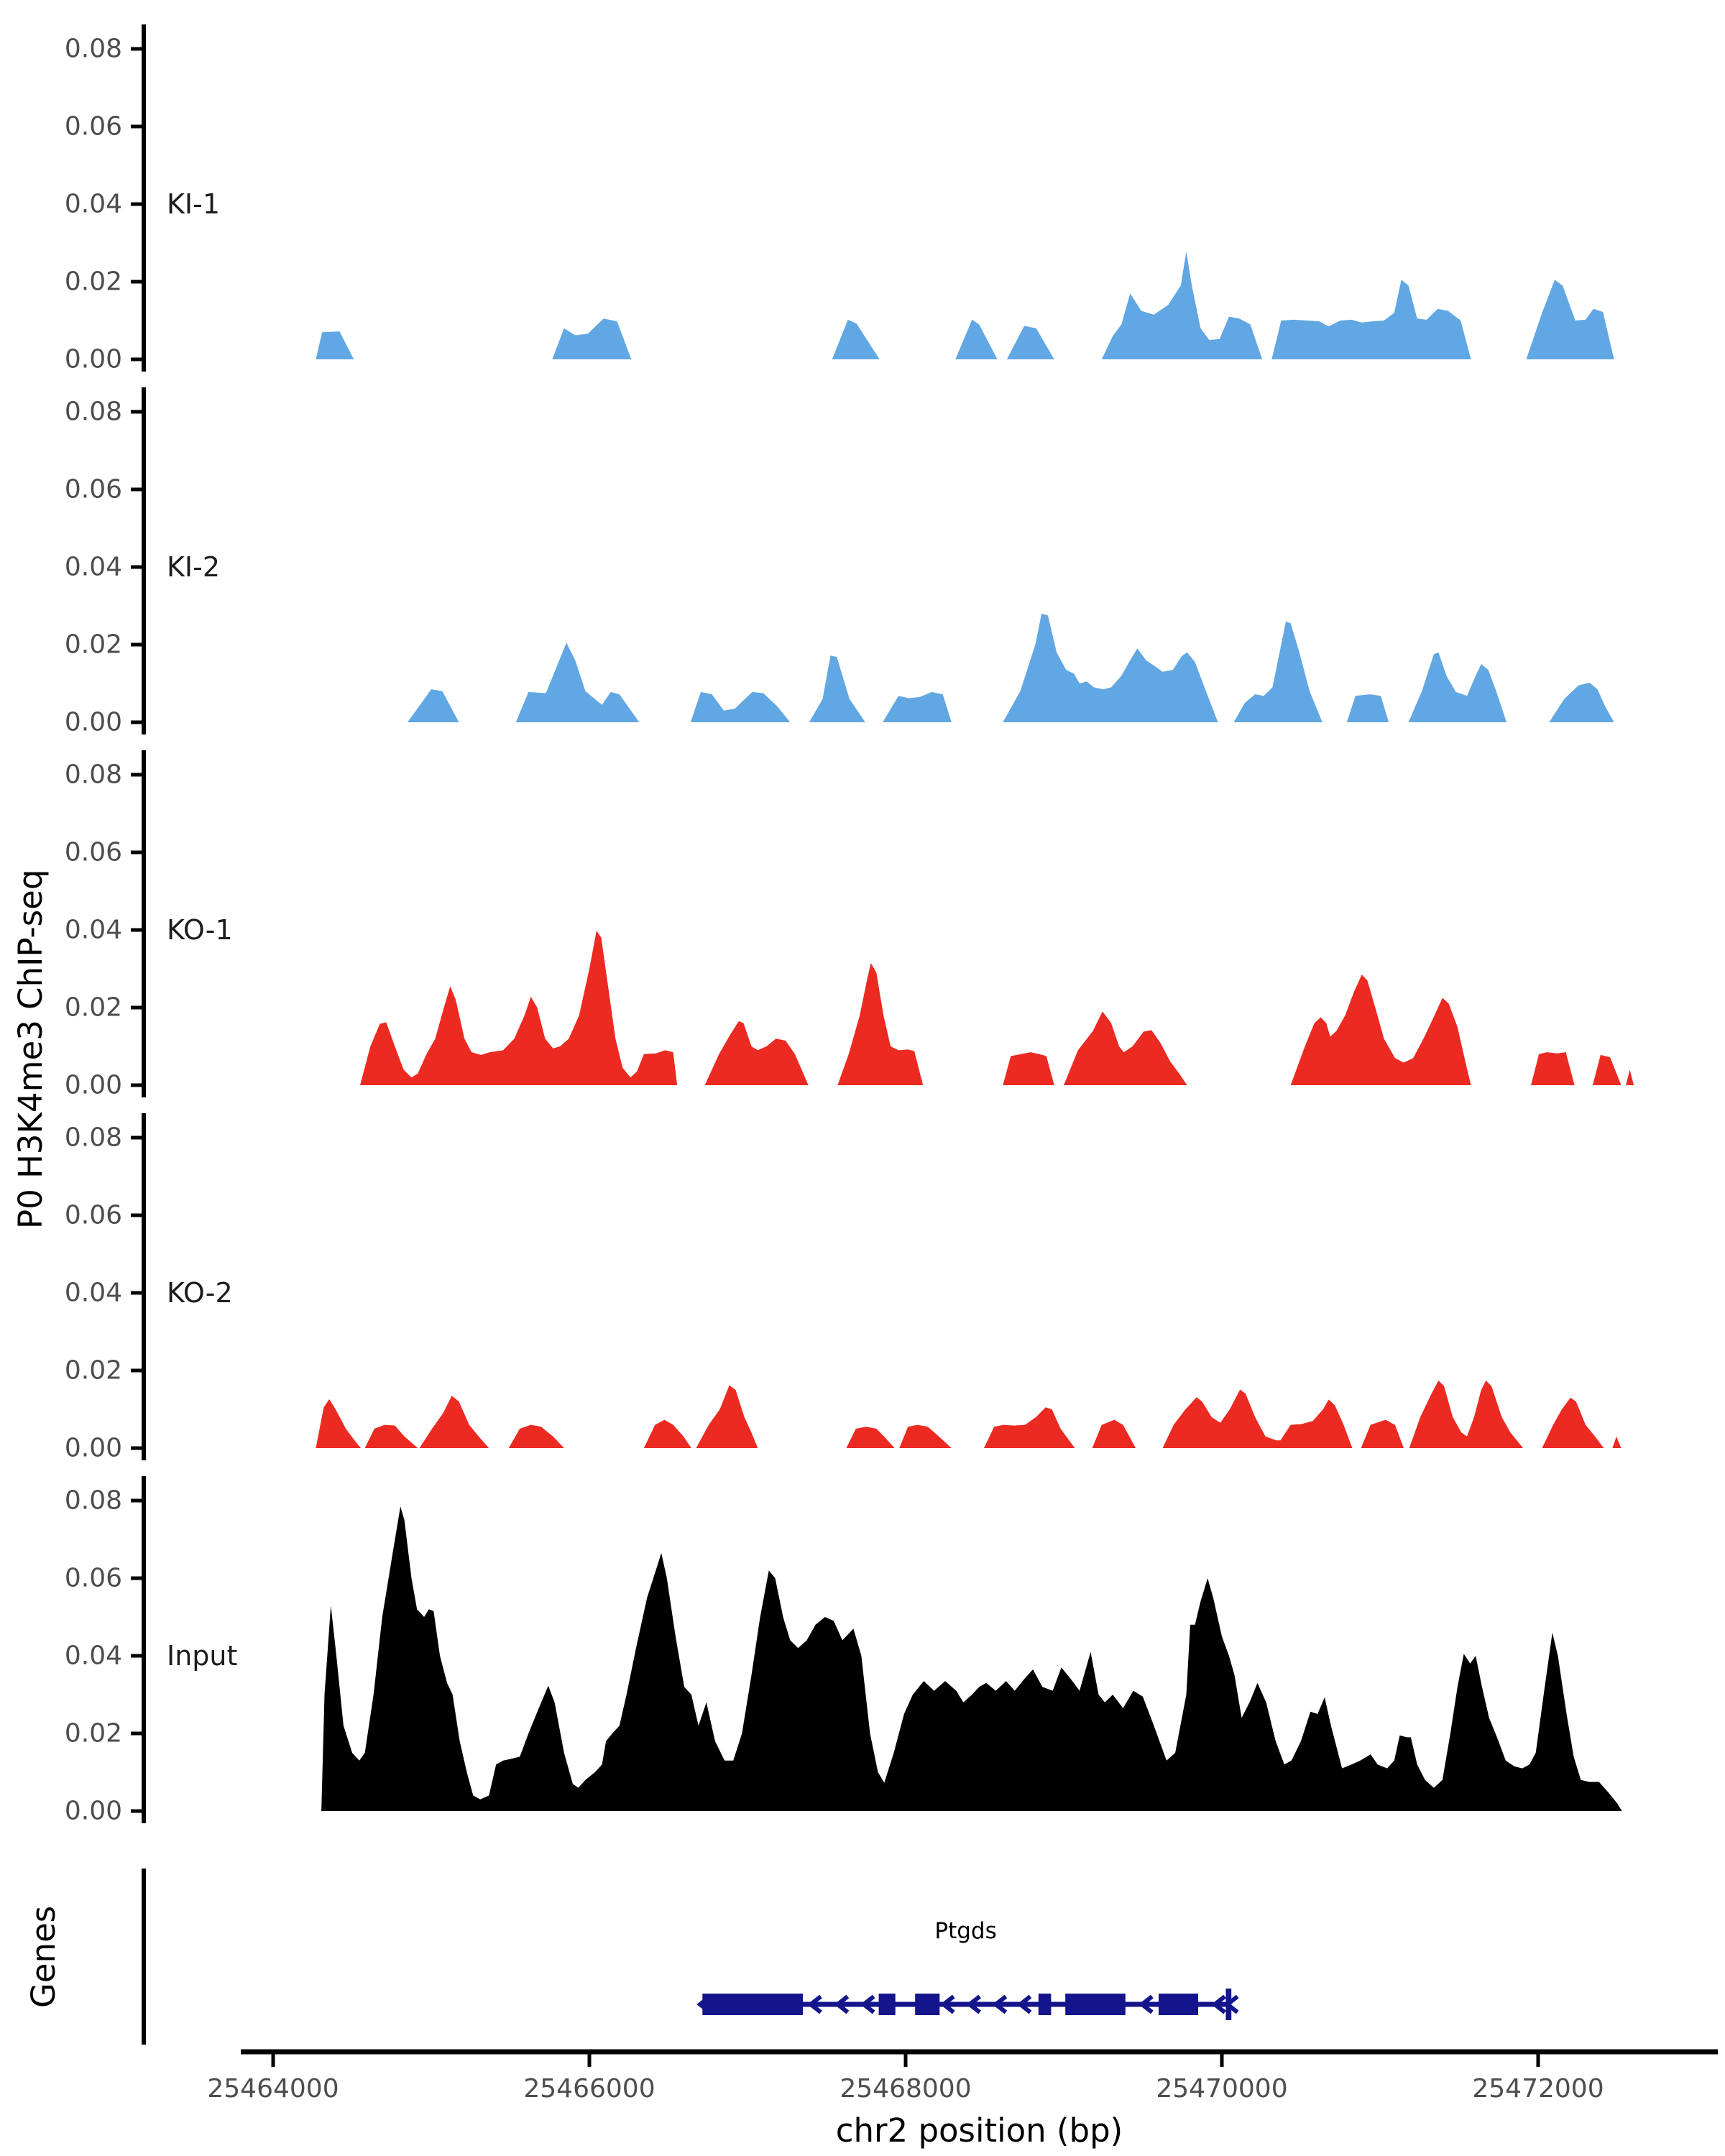 This screenshot has width=1725, height=2156. What do you see at coordinates (273, 2089) in the screenshot?
I see `x-tick-label: 25464000` at bounding box center [273, 2089].